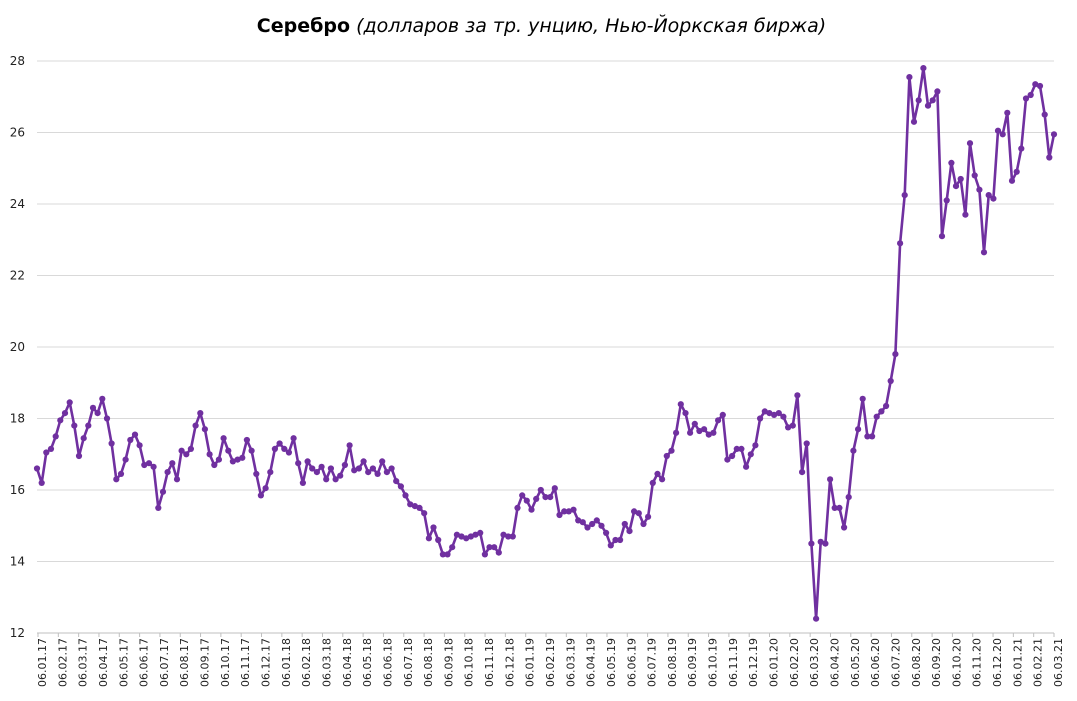  I want to click on y-tick-label: 26, so click(17, 133).